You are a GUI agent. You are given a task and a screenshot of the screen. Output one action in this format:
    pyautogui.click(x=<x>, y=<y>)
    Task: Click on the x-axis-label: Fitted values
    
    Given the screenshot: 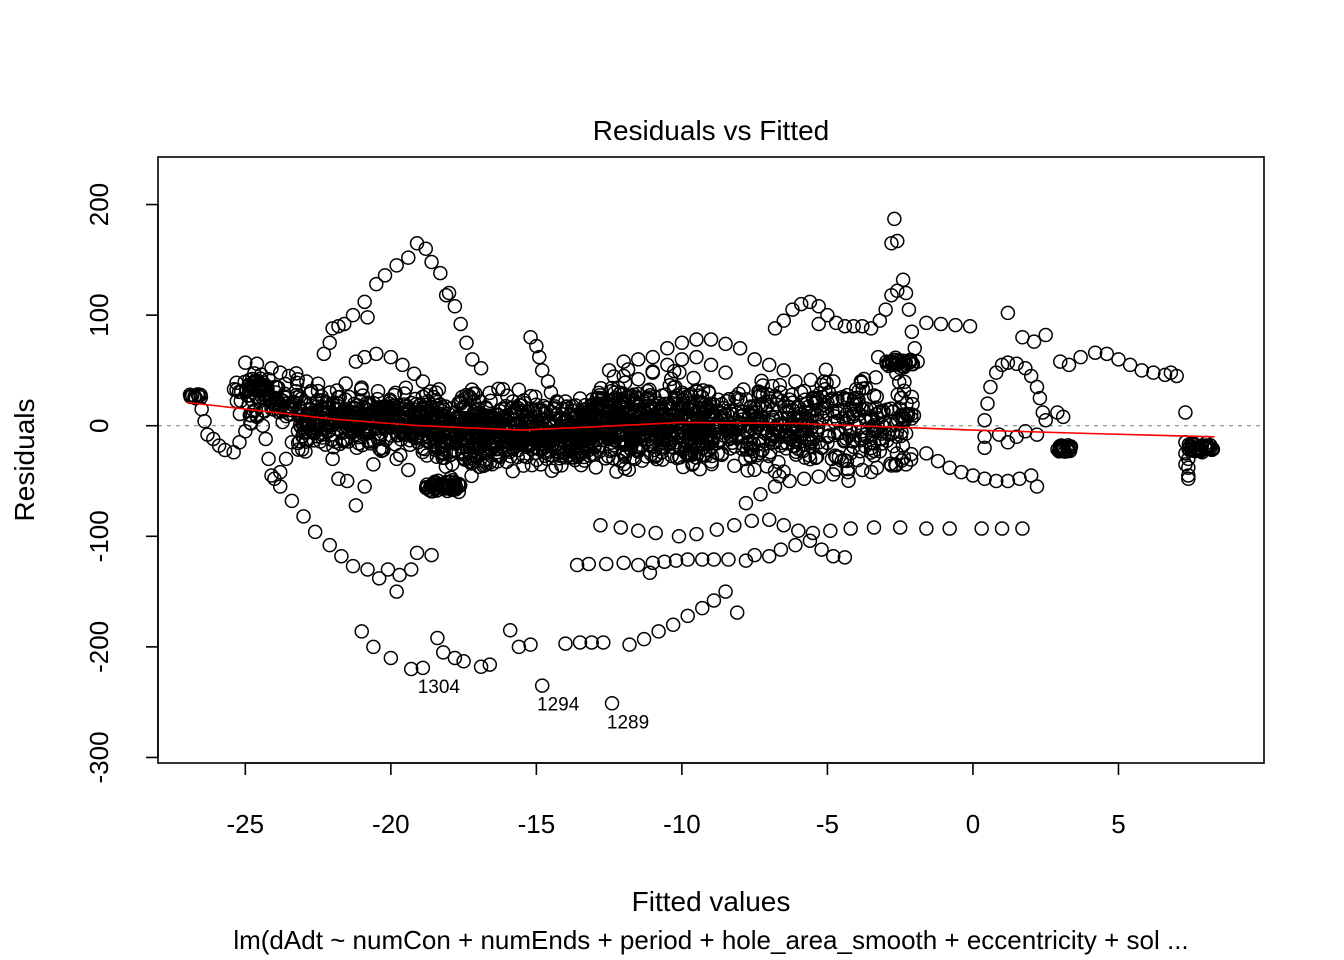 What is the action you would take?
    pyautogui.click(x=711, y=901)
    